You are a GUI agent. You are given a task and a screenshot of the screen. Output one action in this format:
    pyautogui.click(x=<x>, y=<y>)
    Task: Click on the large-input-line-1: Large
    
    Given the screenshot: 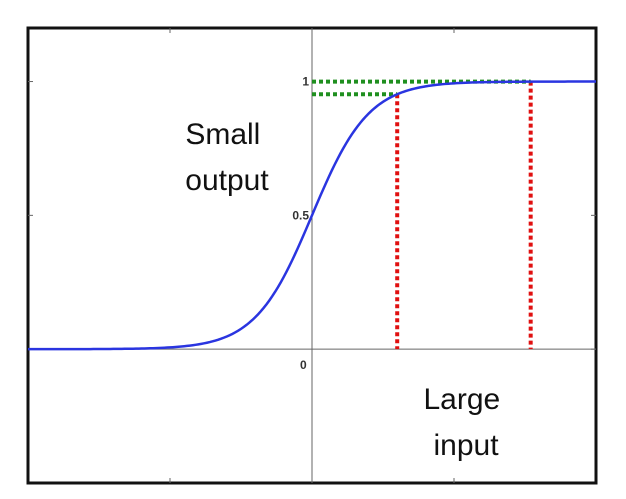 What is the action you would take?
    pyautogui.click(x=461, y=399)
    